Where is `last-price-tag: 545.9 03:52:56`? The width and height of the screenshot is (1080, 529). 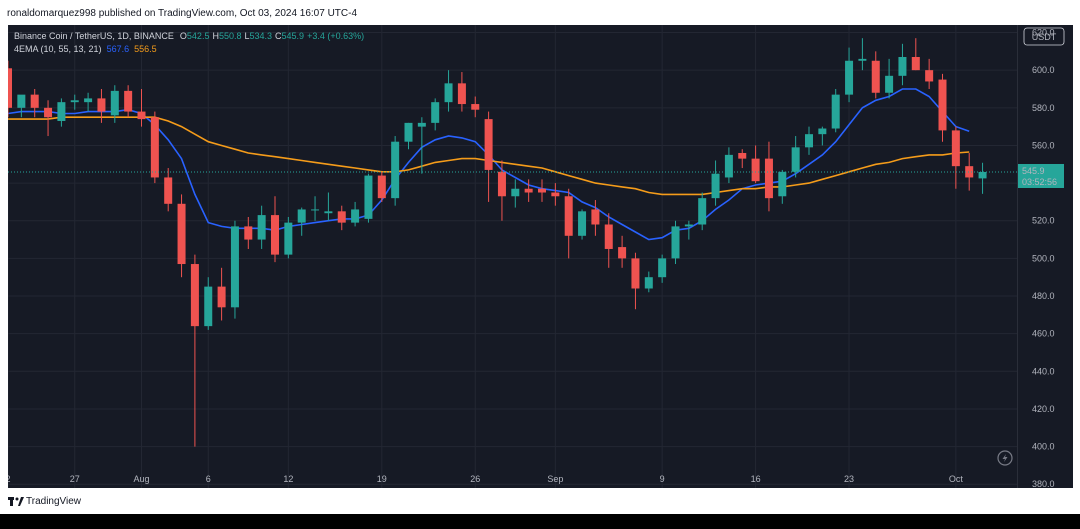 last-price-tag: 545.9 03:52:56 is located at coordinates (1041, 175).